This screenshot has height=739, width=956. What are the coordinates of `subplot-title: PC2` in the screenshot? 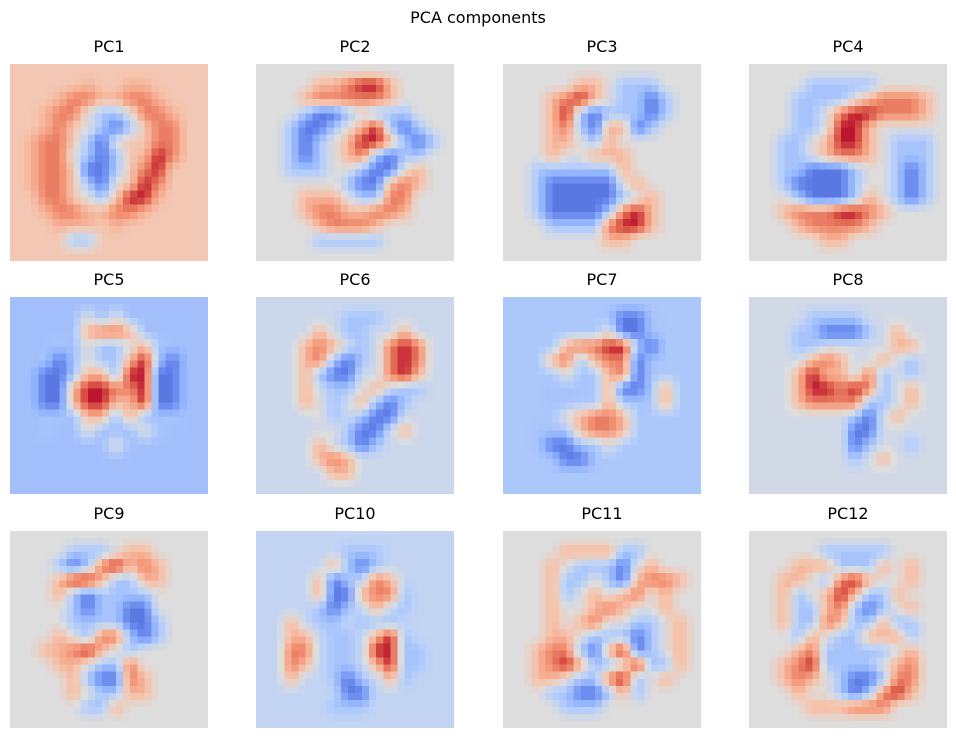 It's located at (355, 46).